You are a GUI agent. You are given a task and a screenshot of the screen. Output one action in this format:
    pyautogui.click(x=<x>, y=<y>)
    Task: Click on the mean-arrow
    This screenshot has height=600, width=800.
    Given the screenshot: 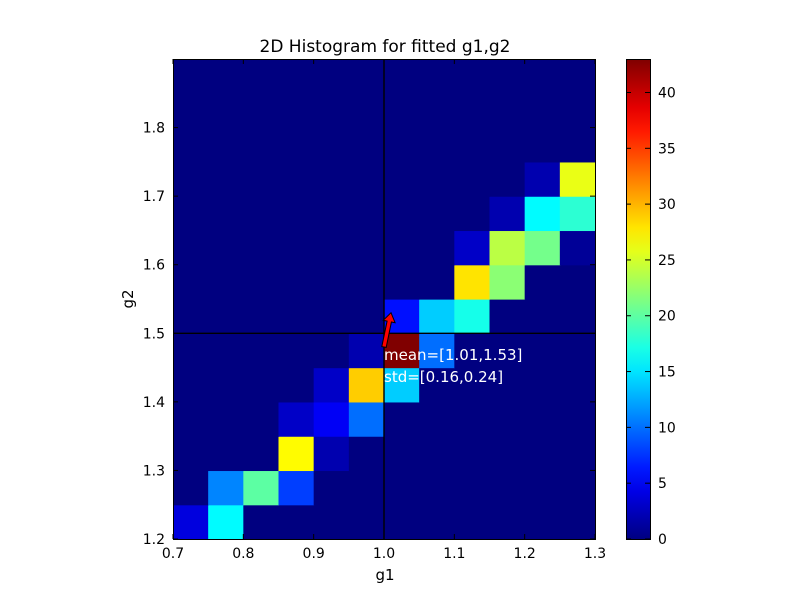 What is the action you would take?
    pyautogui.click(x=388, y=329)
    